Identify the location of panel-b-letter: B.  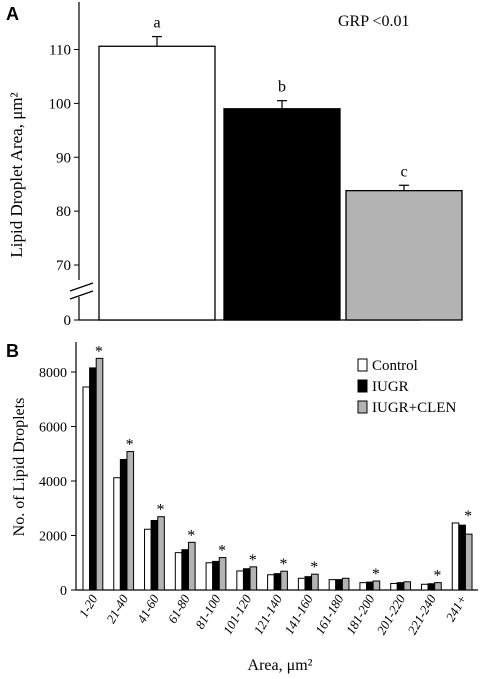
(12, 351).